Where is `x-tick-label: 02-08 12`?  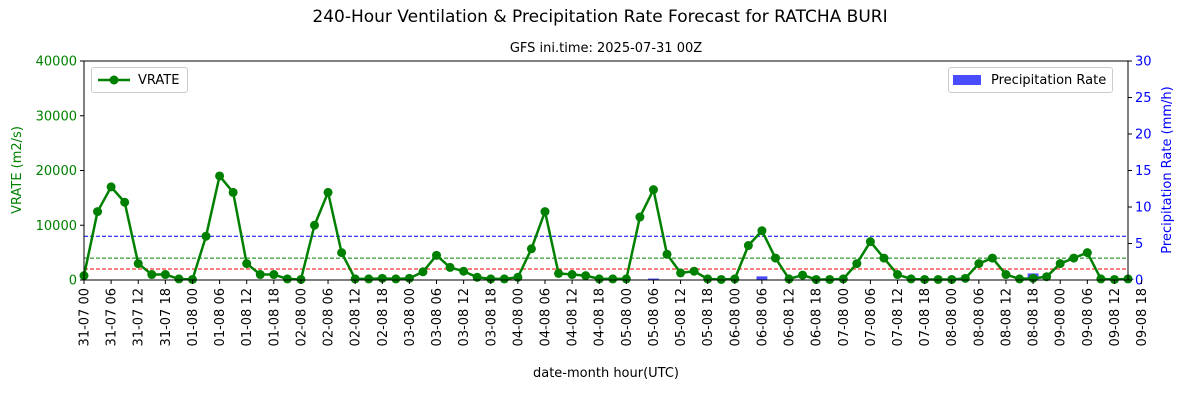
x-tick-label: 02-08 12 is located at coordinates (356, 317).